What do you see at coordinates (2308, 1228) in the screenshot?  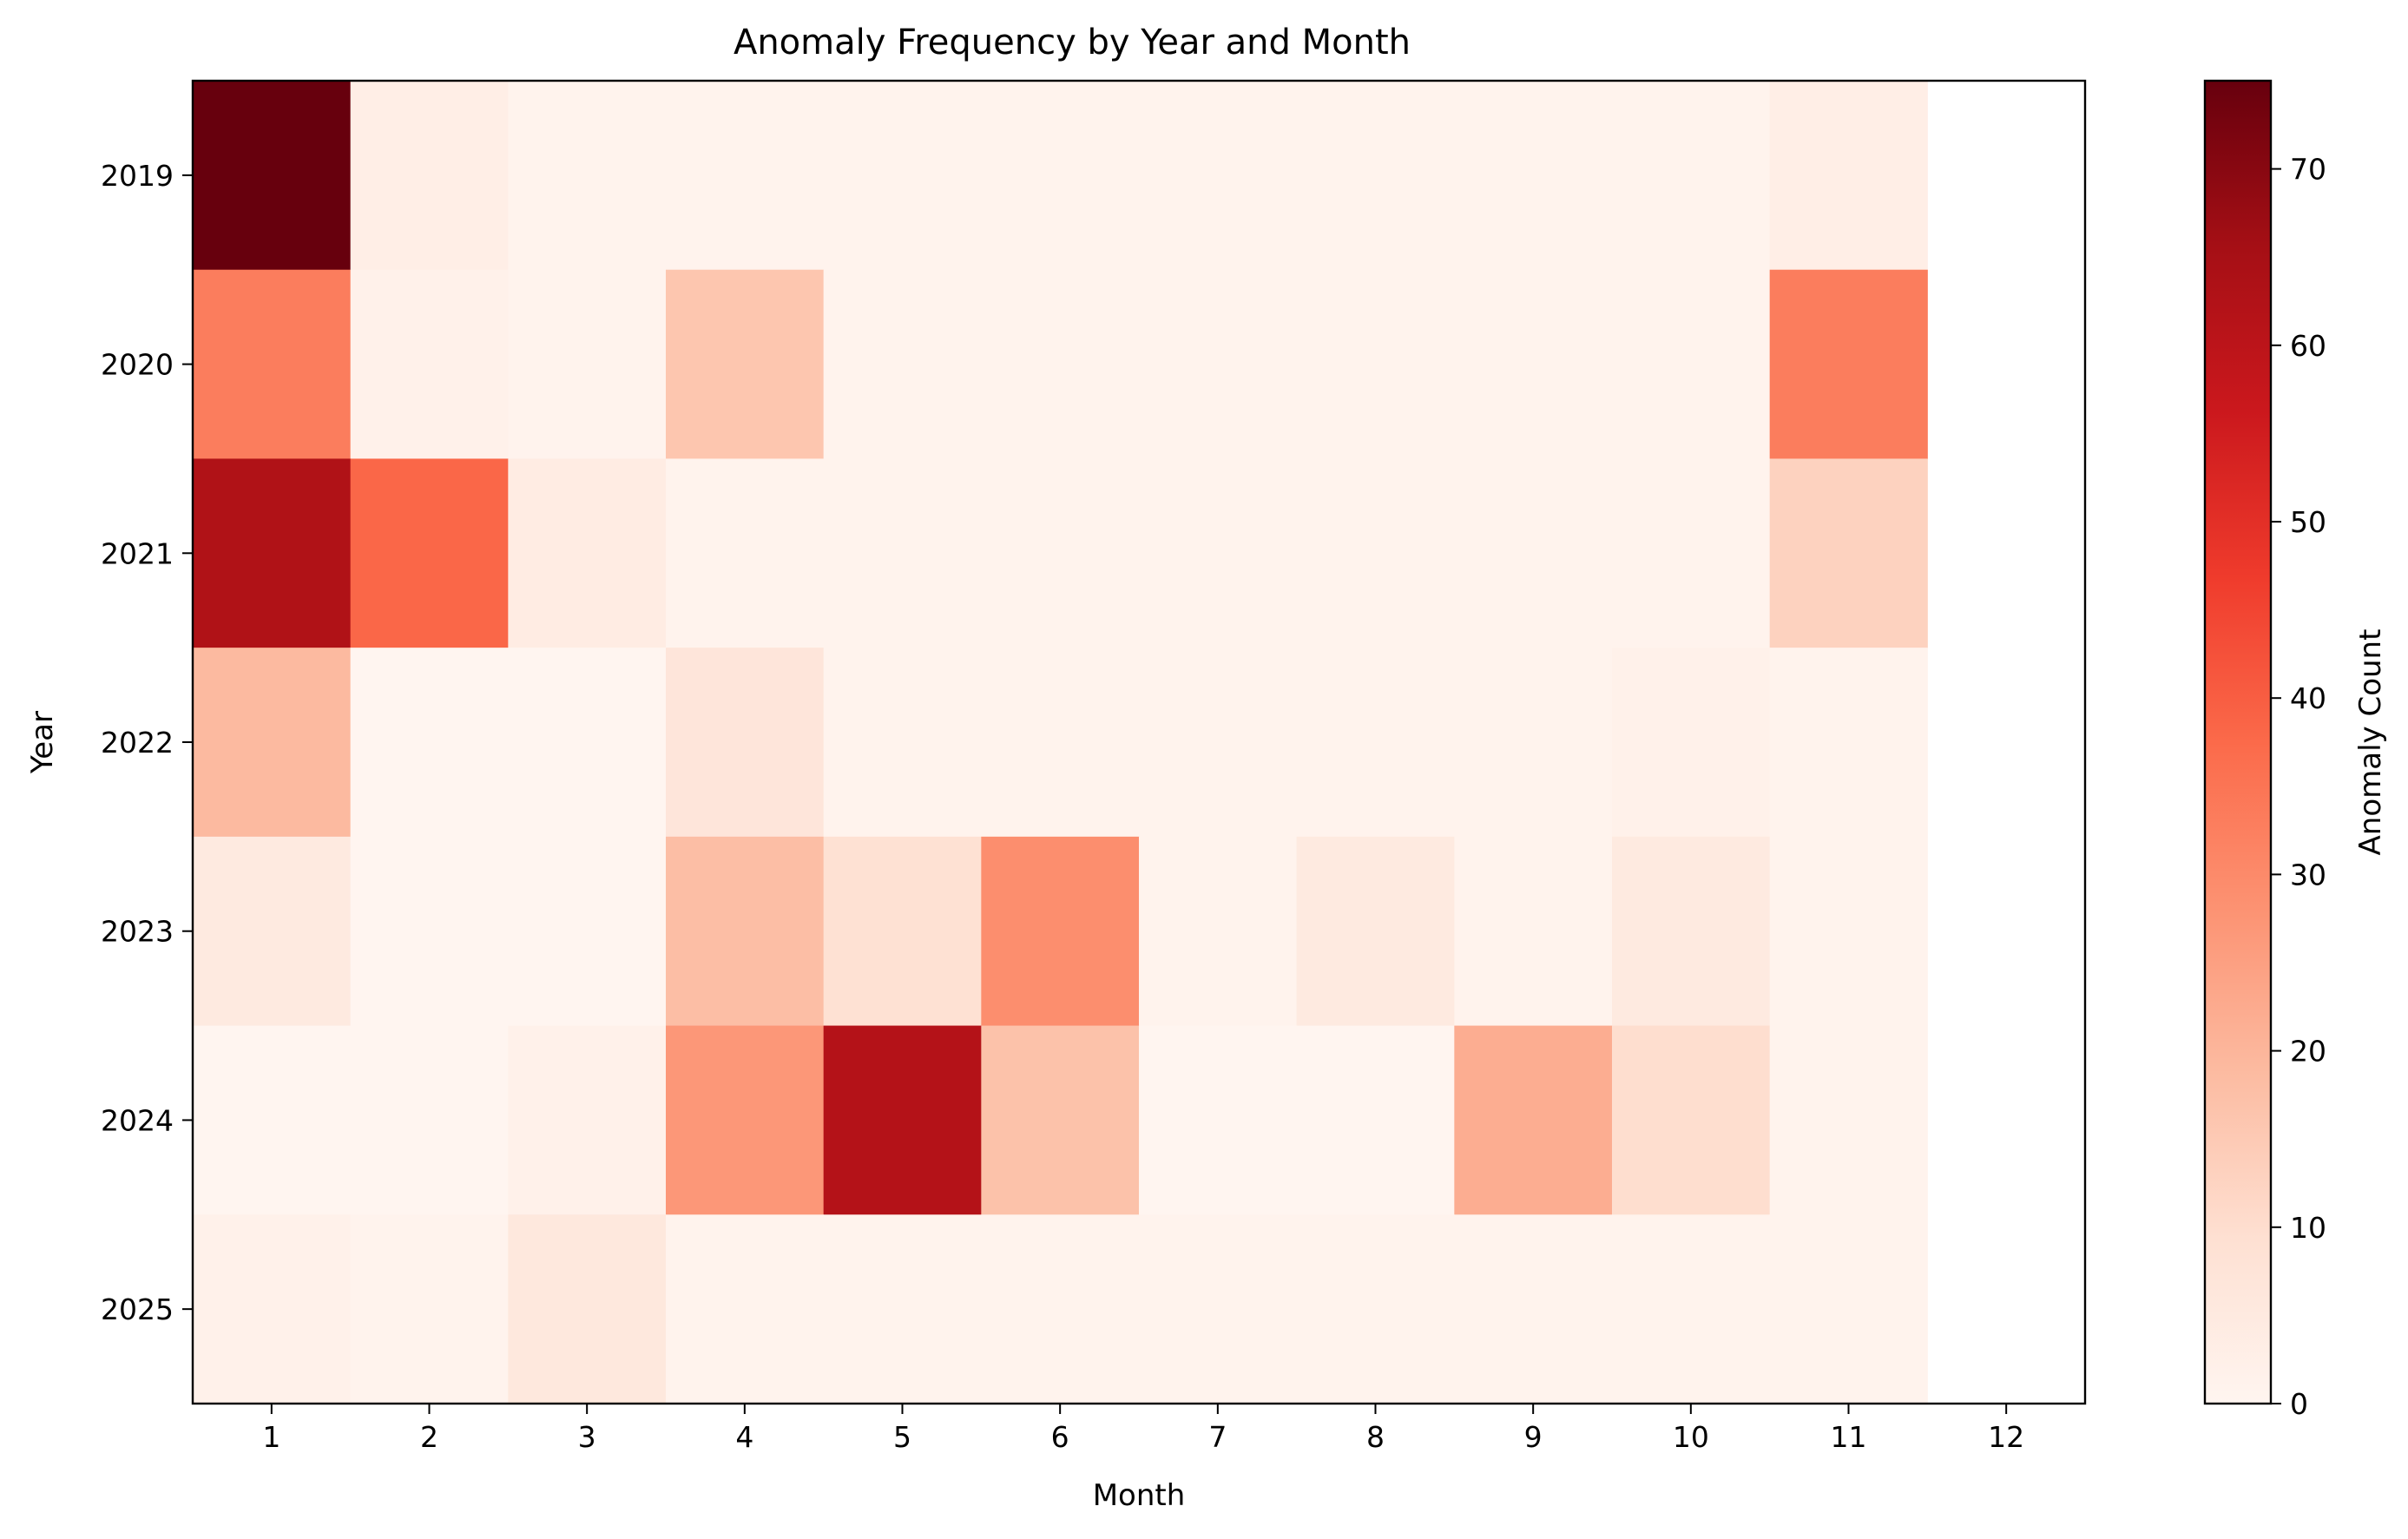 I see `colorbar-tick-label: 10` at bounding box center [2308, 1228].